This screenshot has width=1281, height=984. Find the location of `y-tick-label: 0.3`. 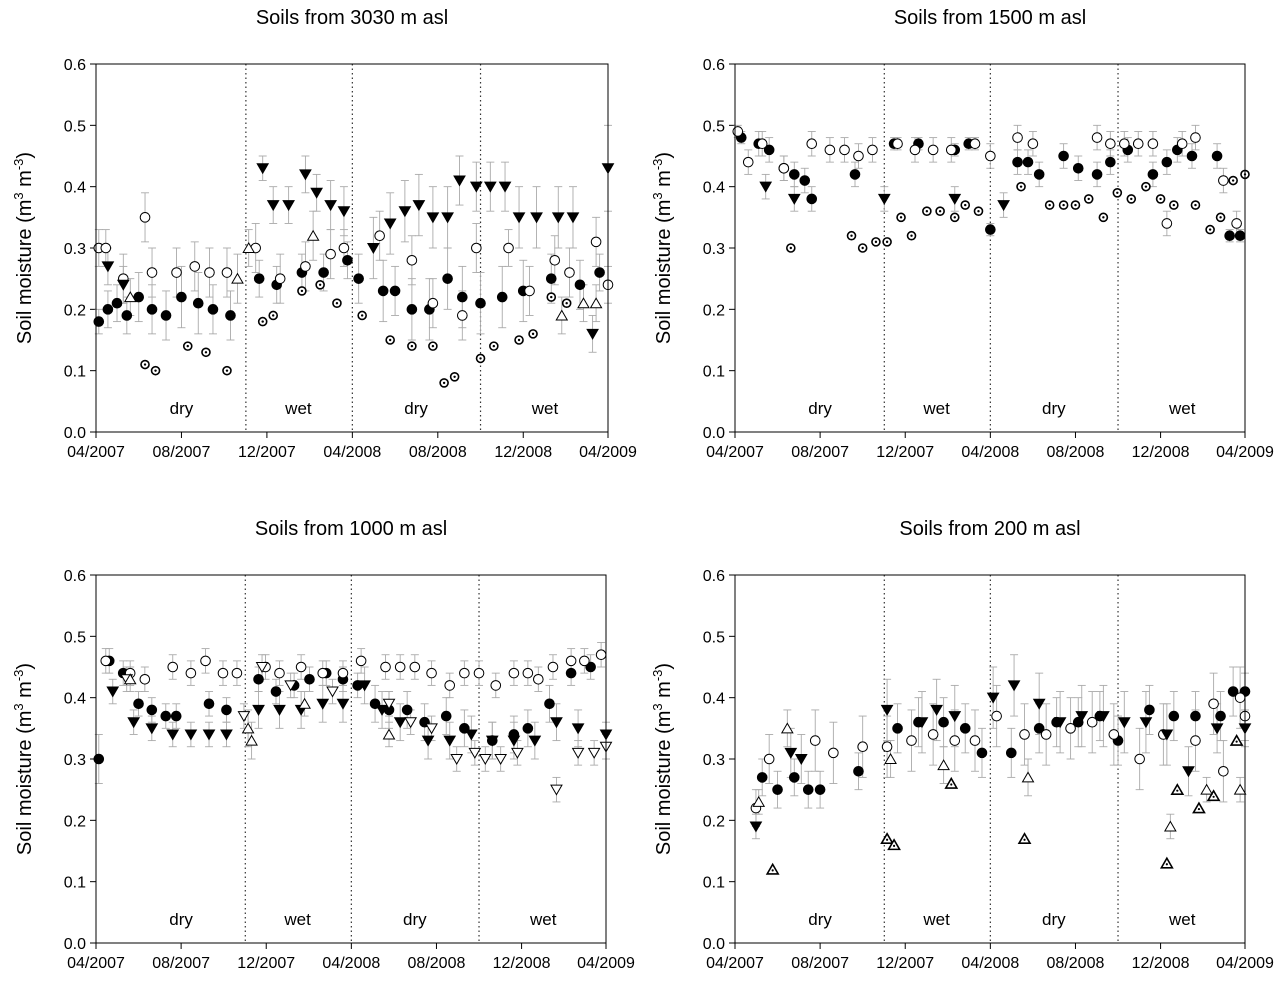

y-tick-label: 0.3 is located at coordinates (75, 760).